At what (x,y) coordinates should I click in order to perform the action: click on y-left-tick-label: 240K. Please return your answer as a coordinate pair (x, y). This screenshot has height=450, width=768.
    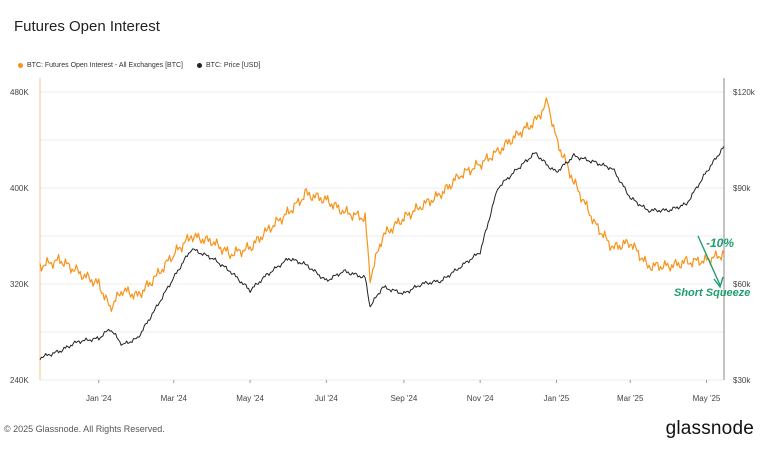
    Looking at the image, I should click on (19, 380).